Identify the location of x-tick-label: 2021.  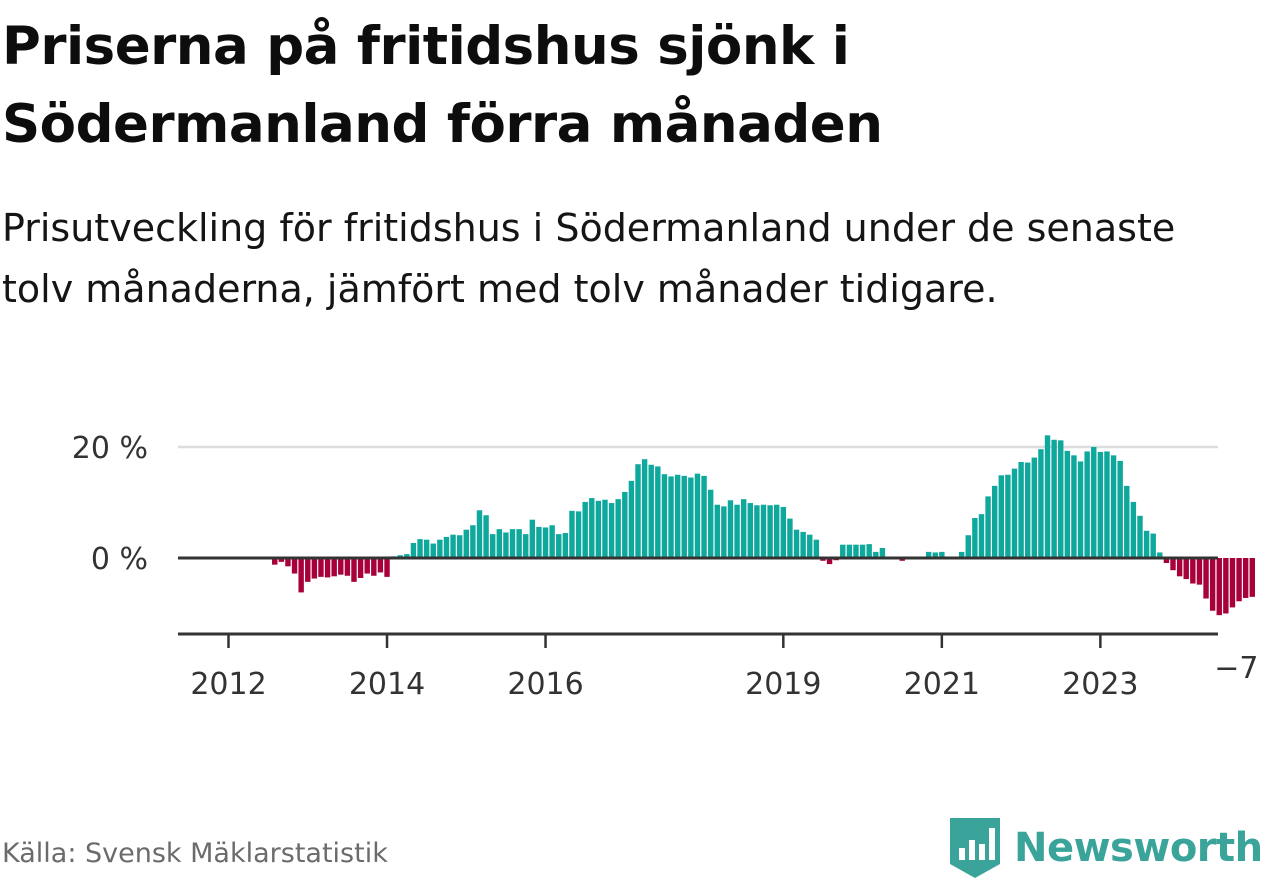
(942, 683).